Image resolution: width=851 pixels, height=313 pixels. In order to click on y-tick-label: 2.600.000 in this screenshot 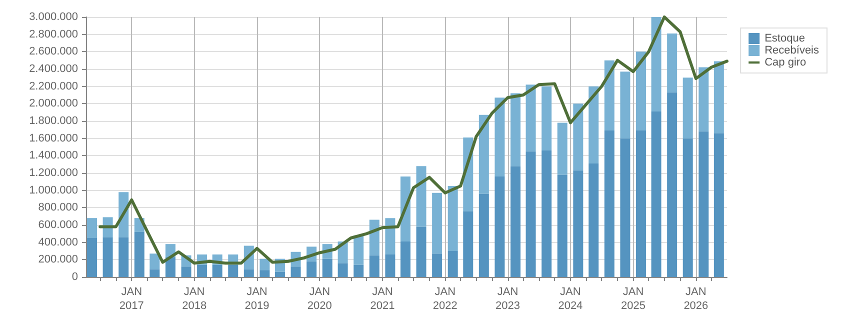, I will do `click(53, 52)`.